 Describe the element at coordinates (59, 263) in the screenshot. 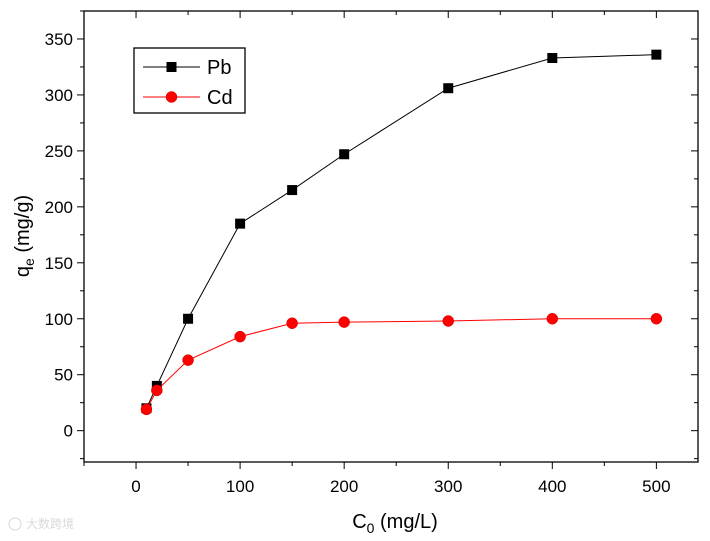

I see `y-tick-label: 150` at that location.